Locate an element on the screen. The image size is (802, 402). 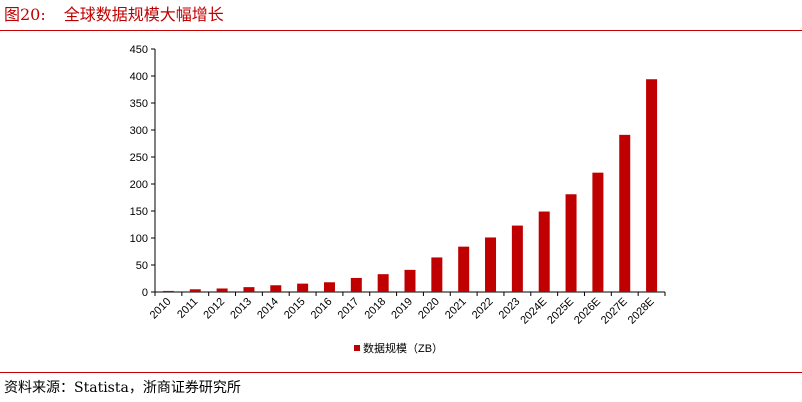
x-tick-label: 2015 is located at coordinates (295, 309).